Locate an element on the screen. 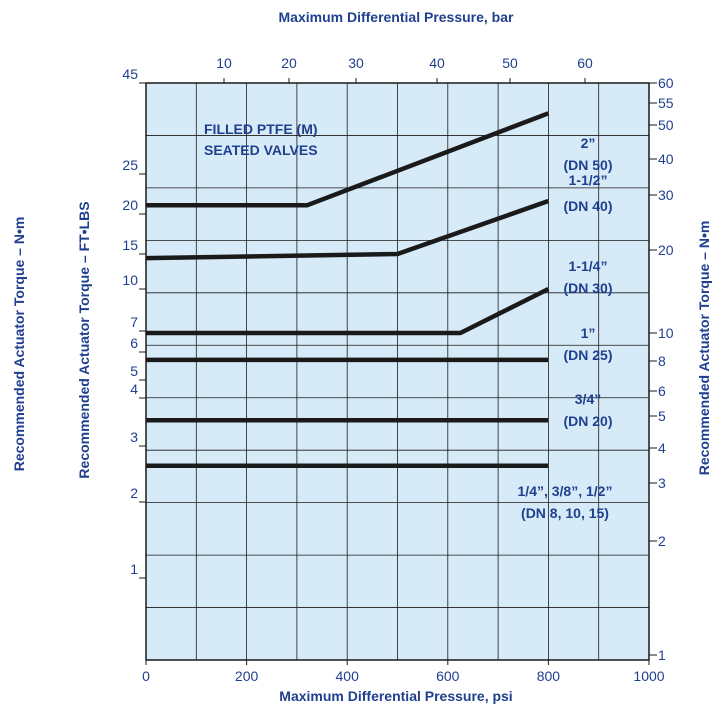 The image size is (715, 711). series-label-3-dn: (DN 25) is located at coordinates (587, 355).